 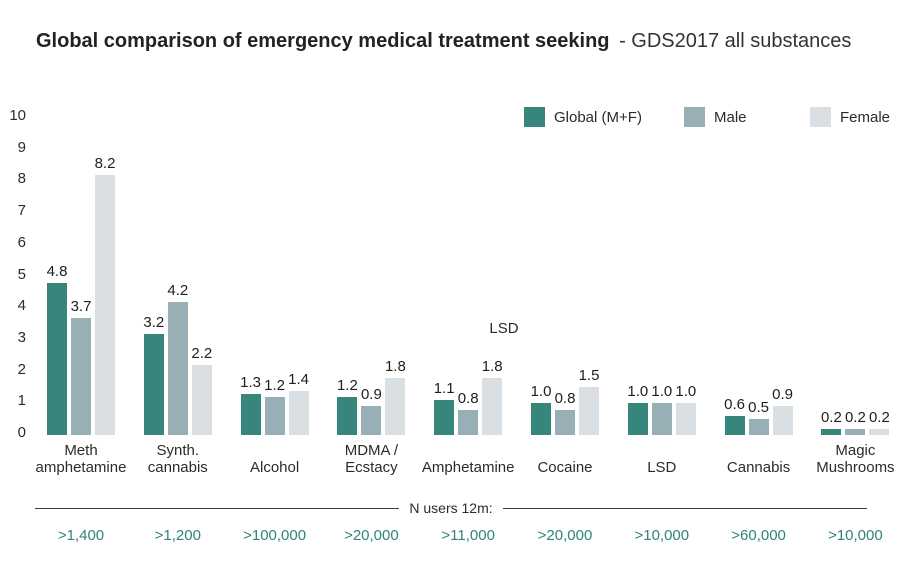 I want to click on category-label: Cocaine, so click(x=565, y=467).